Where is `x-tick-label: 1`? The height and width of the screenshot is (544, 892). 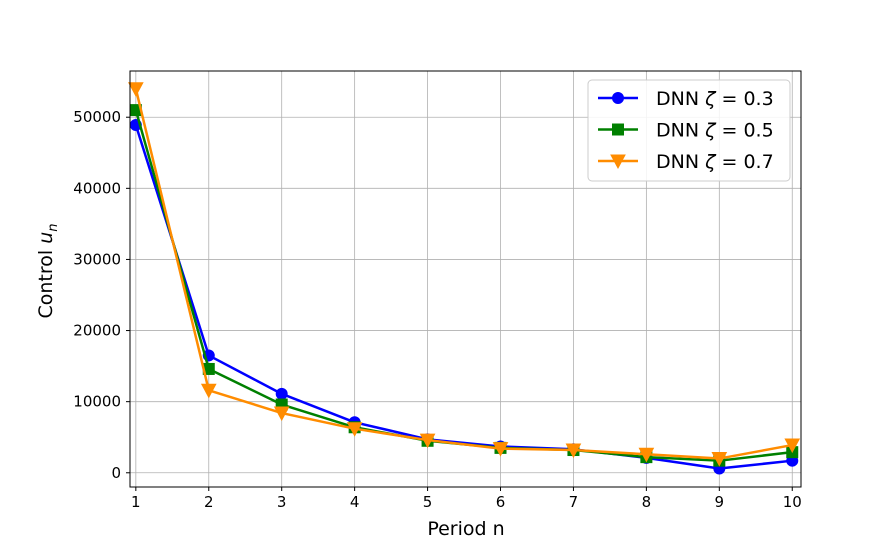
x-tick-label: 1 is located at coordinates (136, 502).